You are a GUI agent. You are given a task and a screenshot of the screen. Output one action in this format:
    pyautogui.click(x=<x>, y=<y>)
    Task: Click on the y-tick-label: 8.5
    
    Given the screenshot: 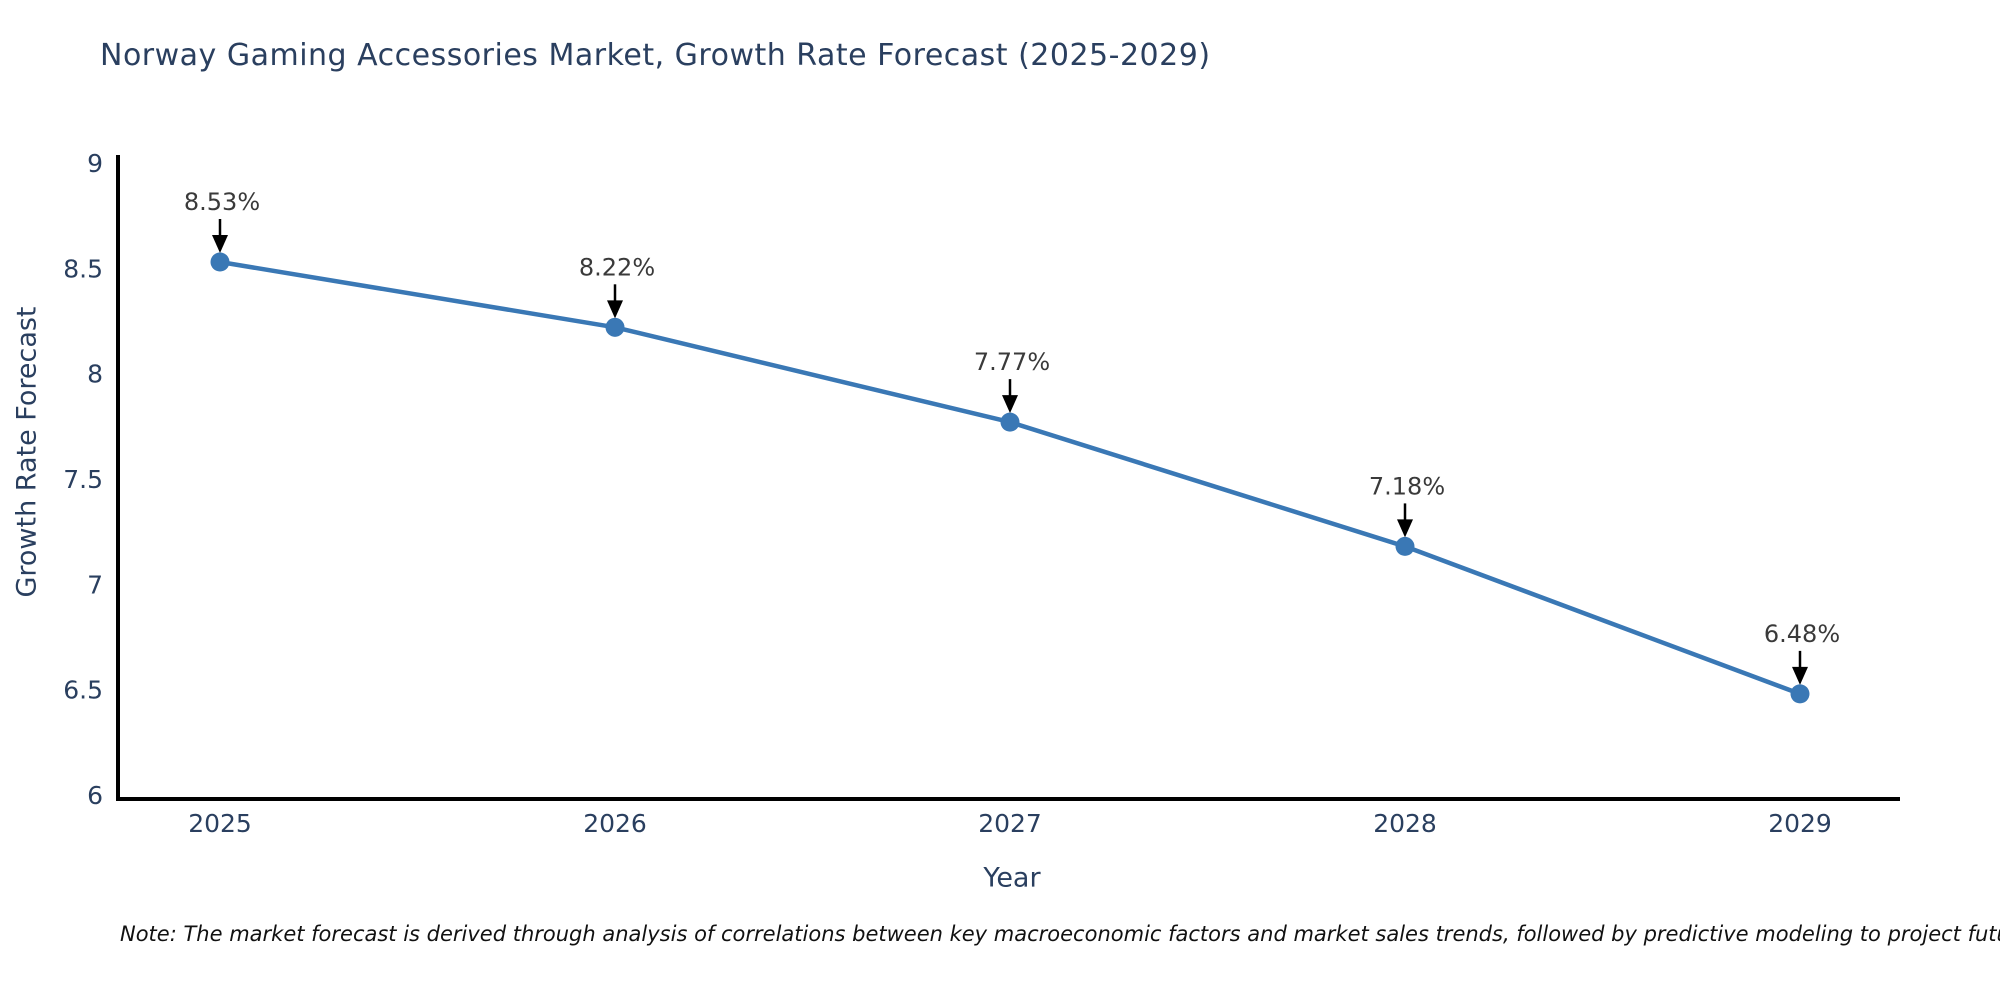 What is the action you would take?
    pyautogui.click(x=83, y=268)
    